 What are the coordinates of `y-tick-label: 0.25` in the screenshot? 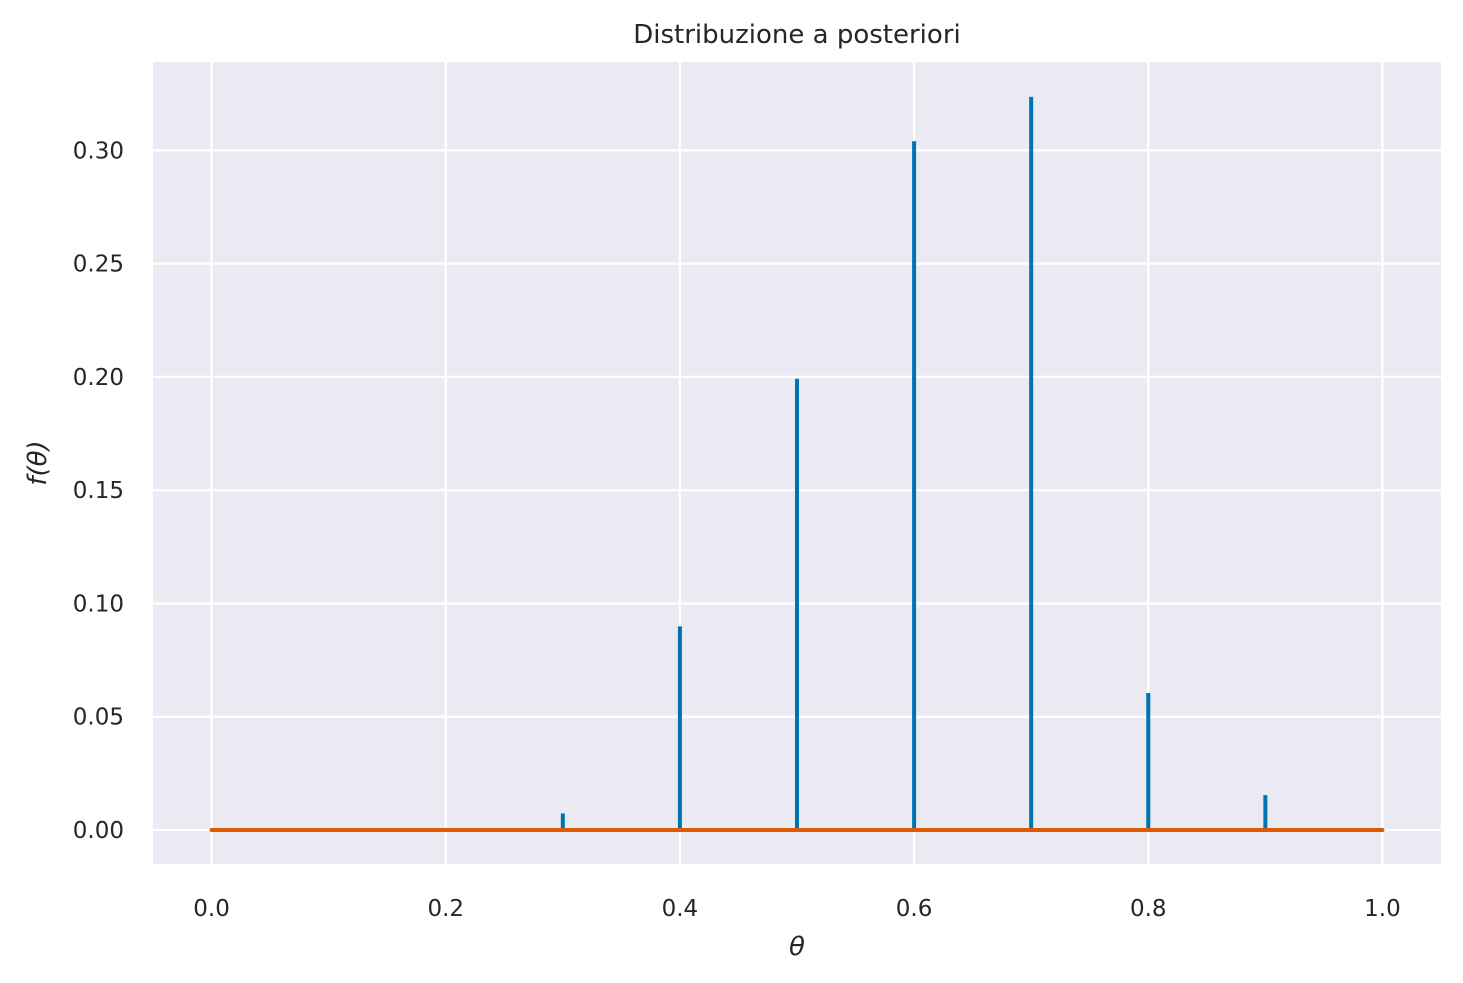 It's located at (98, 265).